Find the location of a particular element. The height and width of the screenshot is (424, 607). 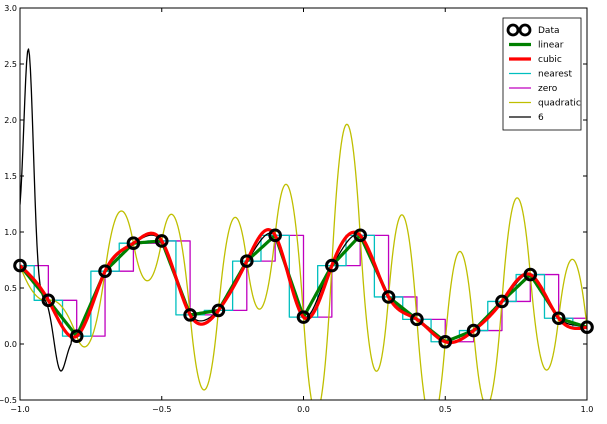

legend-label: cubic is located at coordinates (550, 60).